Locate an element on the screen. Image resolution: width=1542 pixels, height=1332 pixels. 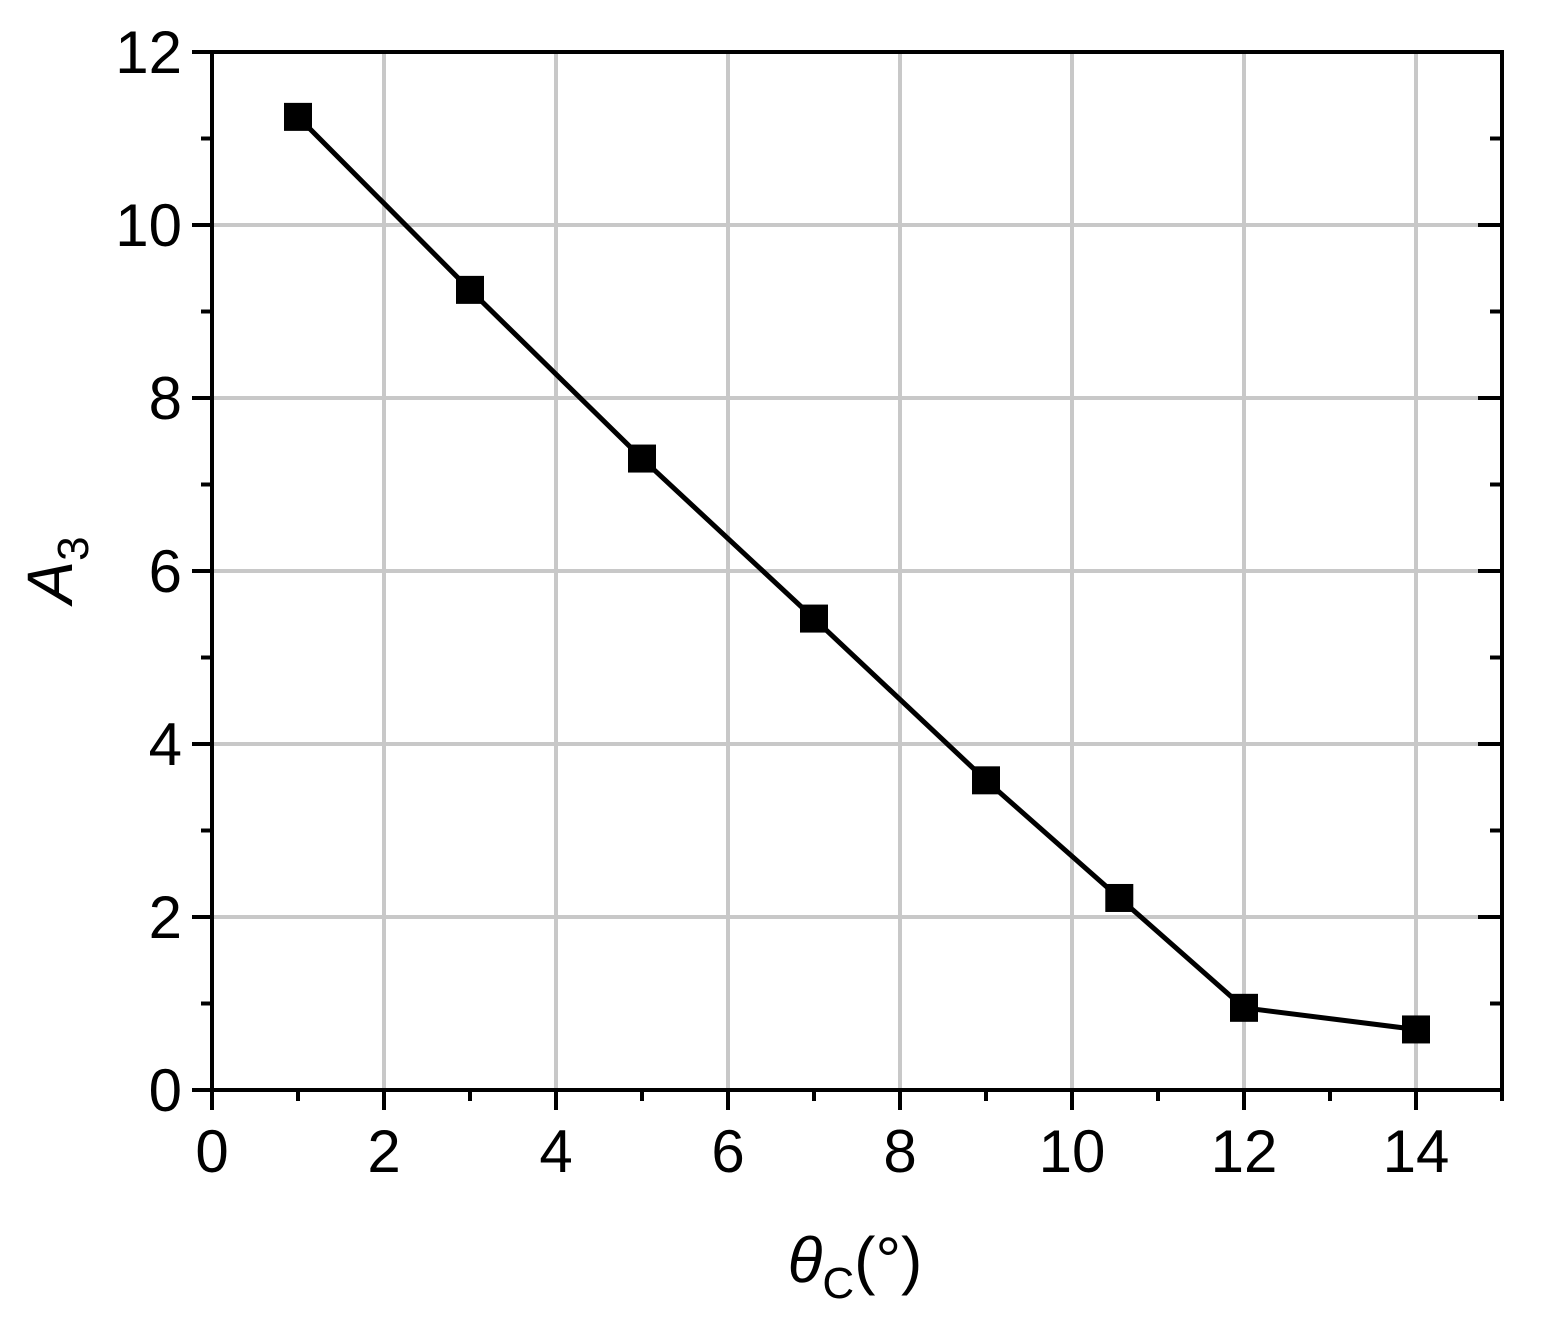
y-axis-title-sub: 3 is located at coordinates (73, 548).